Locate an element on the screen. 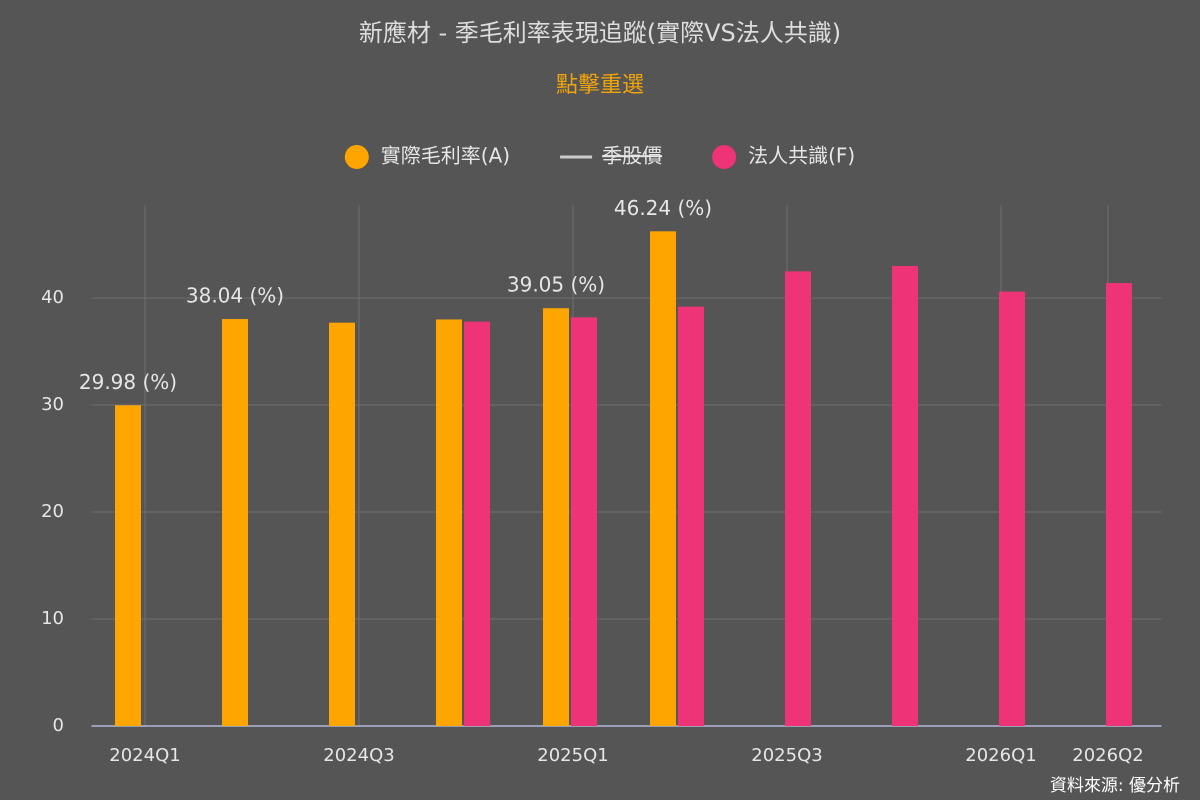 The height and width of the screenshot is (800, 1200). y-tick-label: 30 is located at coordinates (52, 404).